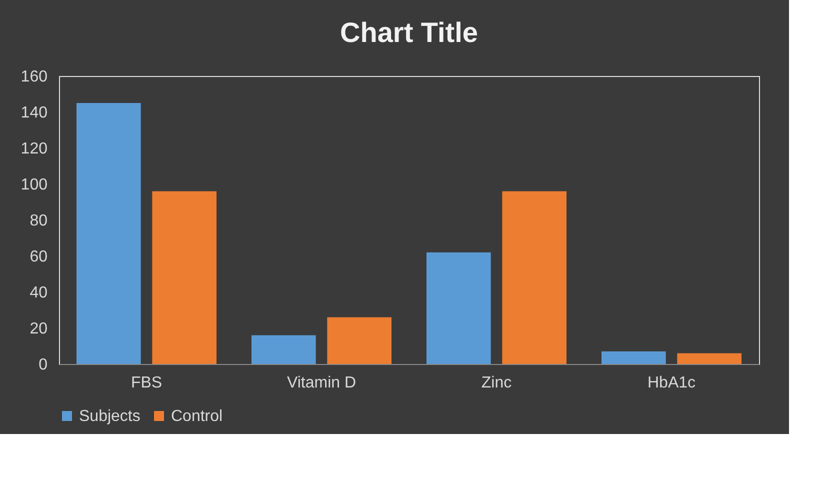  I want to click on x-tick-label: FBS, so click(146, 383).